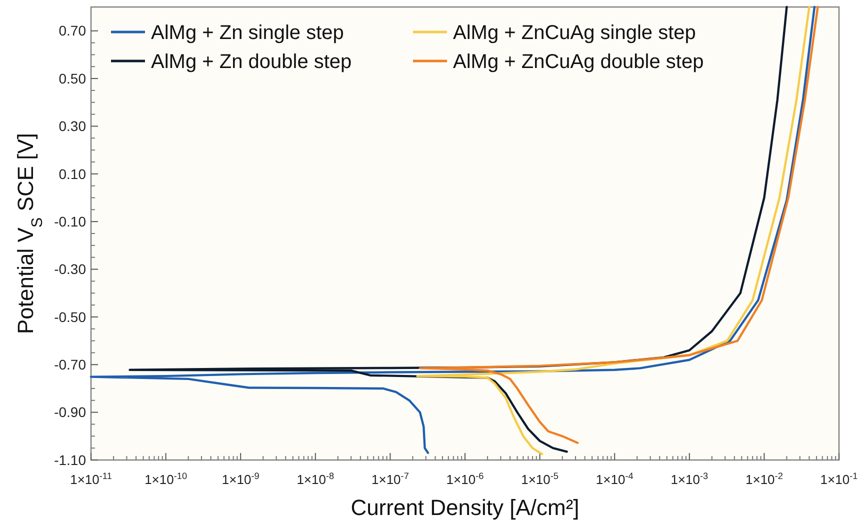 This screenshot has width=860, height=523. Describe the element at coordinates (91, 479) in the screenshot. I see `x-tick-label: 1×10$^{-11}$` at that location.